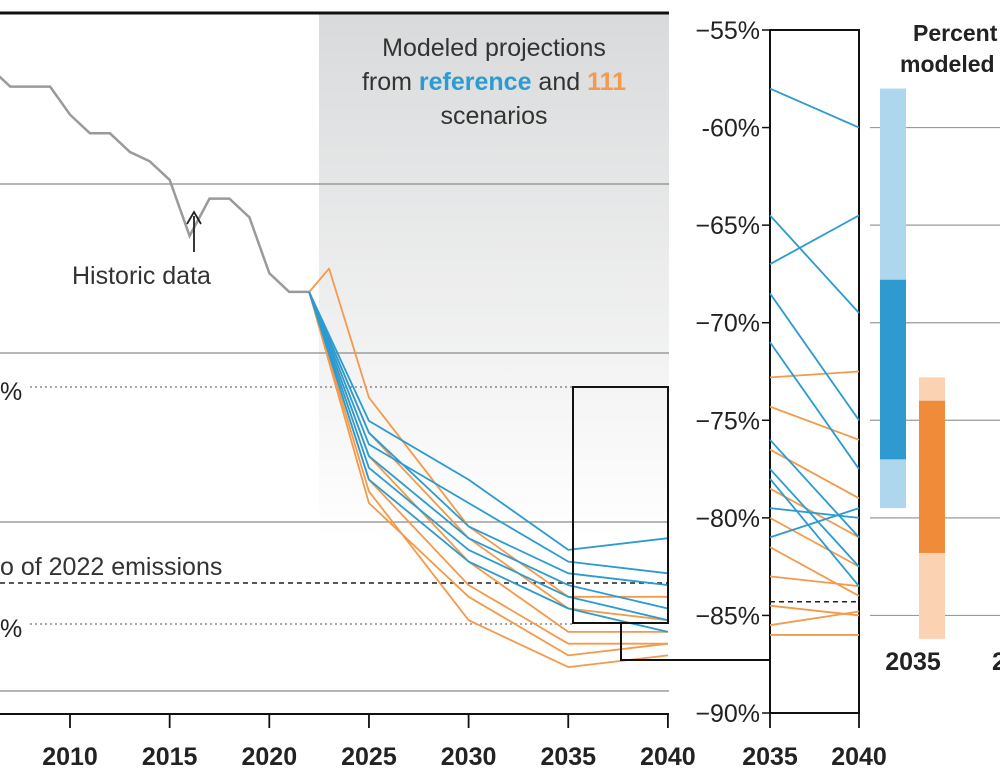  Describe the element at coordinates (369, 741) in the screenshot. I see `main-x-ticks: 2010 2015 2020 2025 2030 2035 2040` at that location.